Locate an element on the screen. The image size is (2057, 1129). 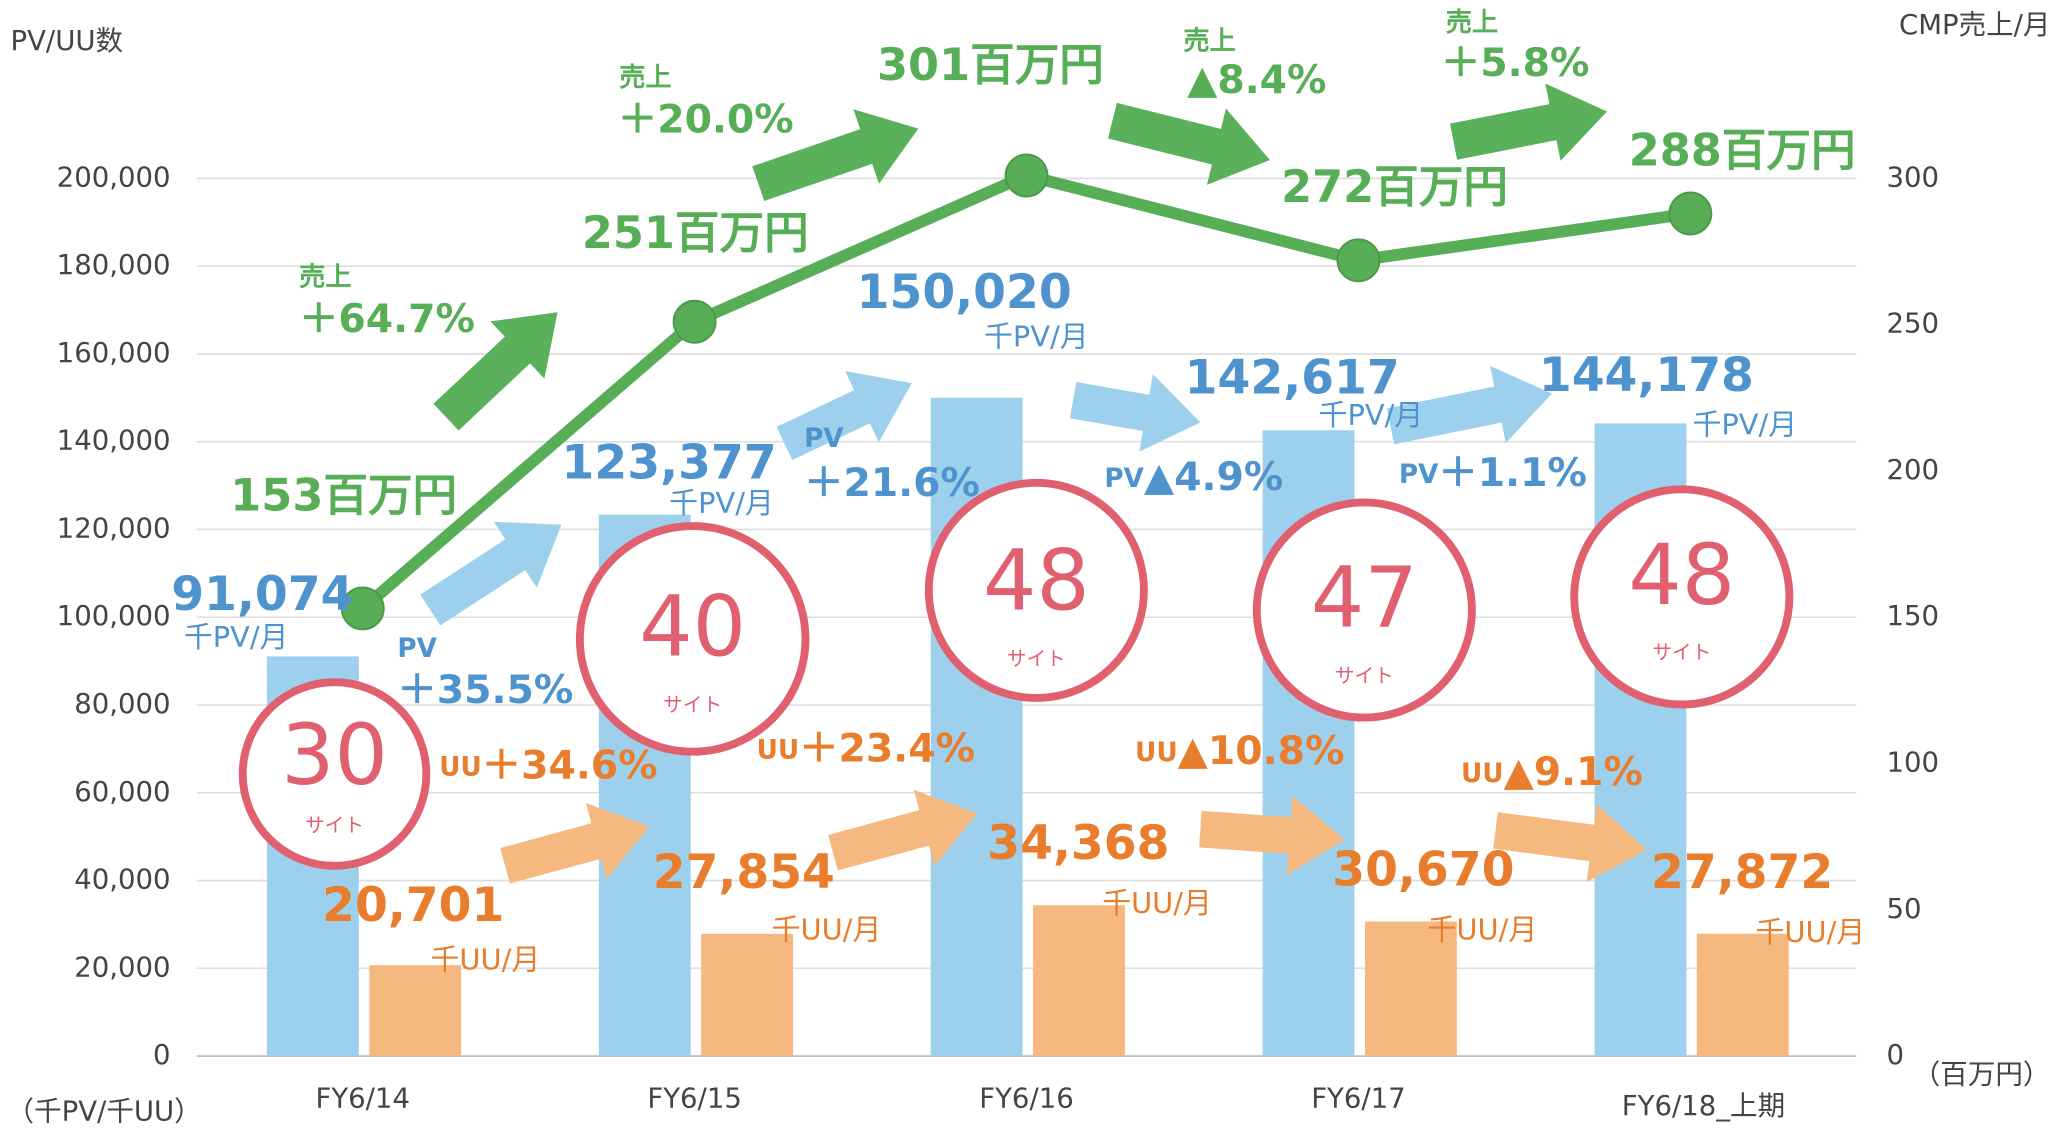
y2-tick-label: 50 is located at coordinates (1903, 909).